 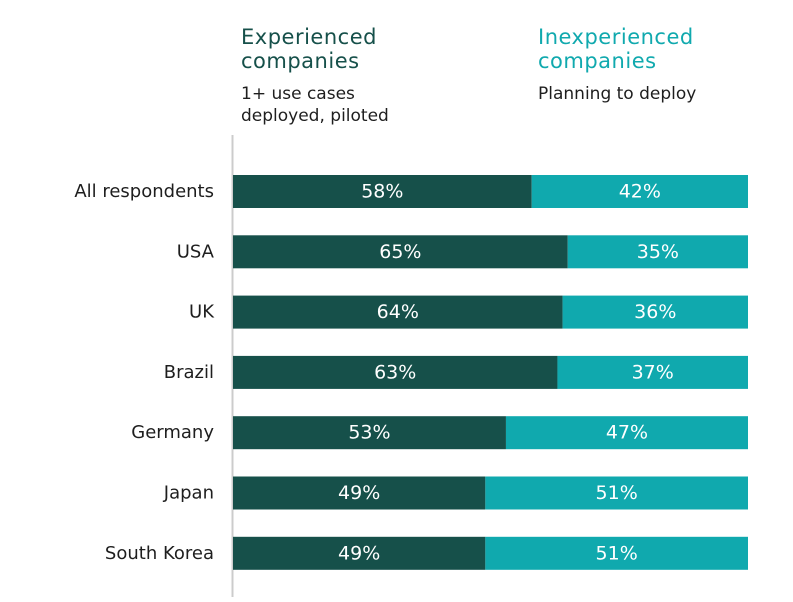 I want to click on data-label-experienced-brazil: 63%, so click(x=395, y=372).